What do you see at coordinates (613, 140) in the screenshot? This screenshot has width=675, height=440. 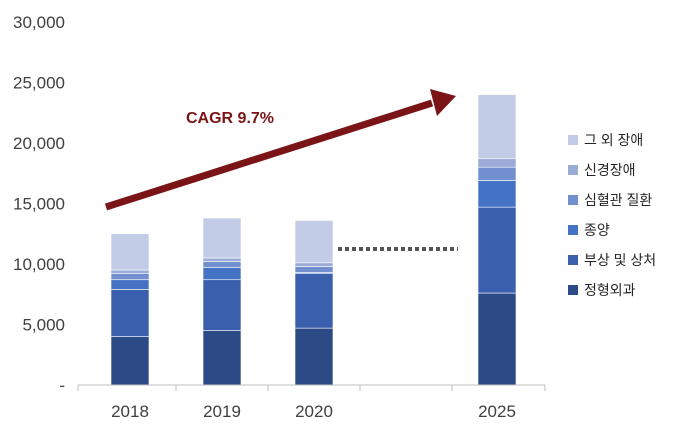 I see `legend-label: 그 외 장애` at bounding box center [613, 140].